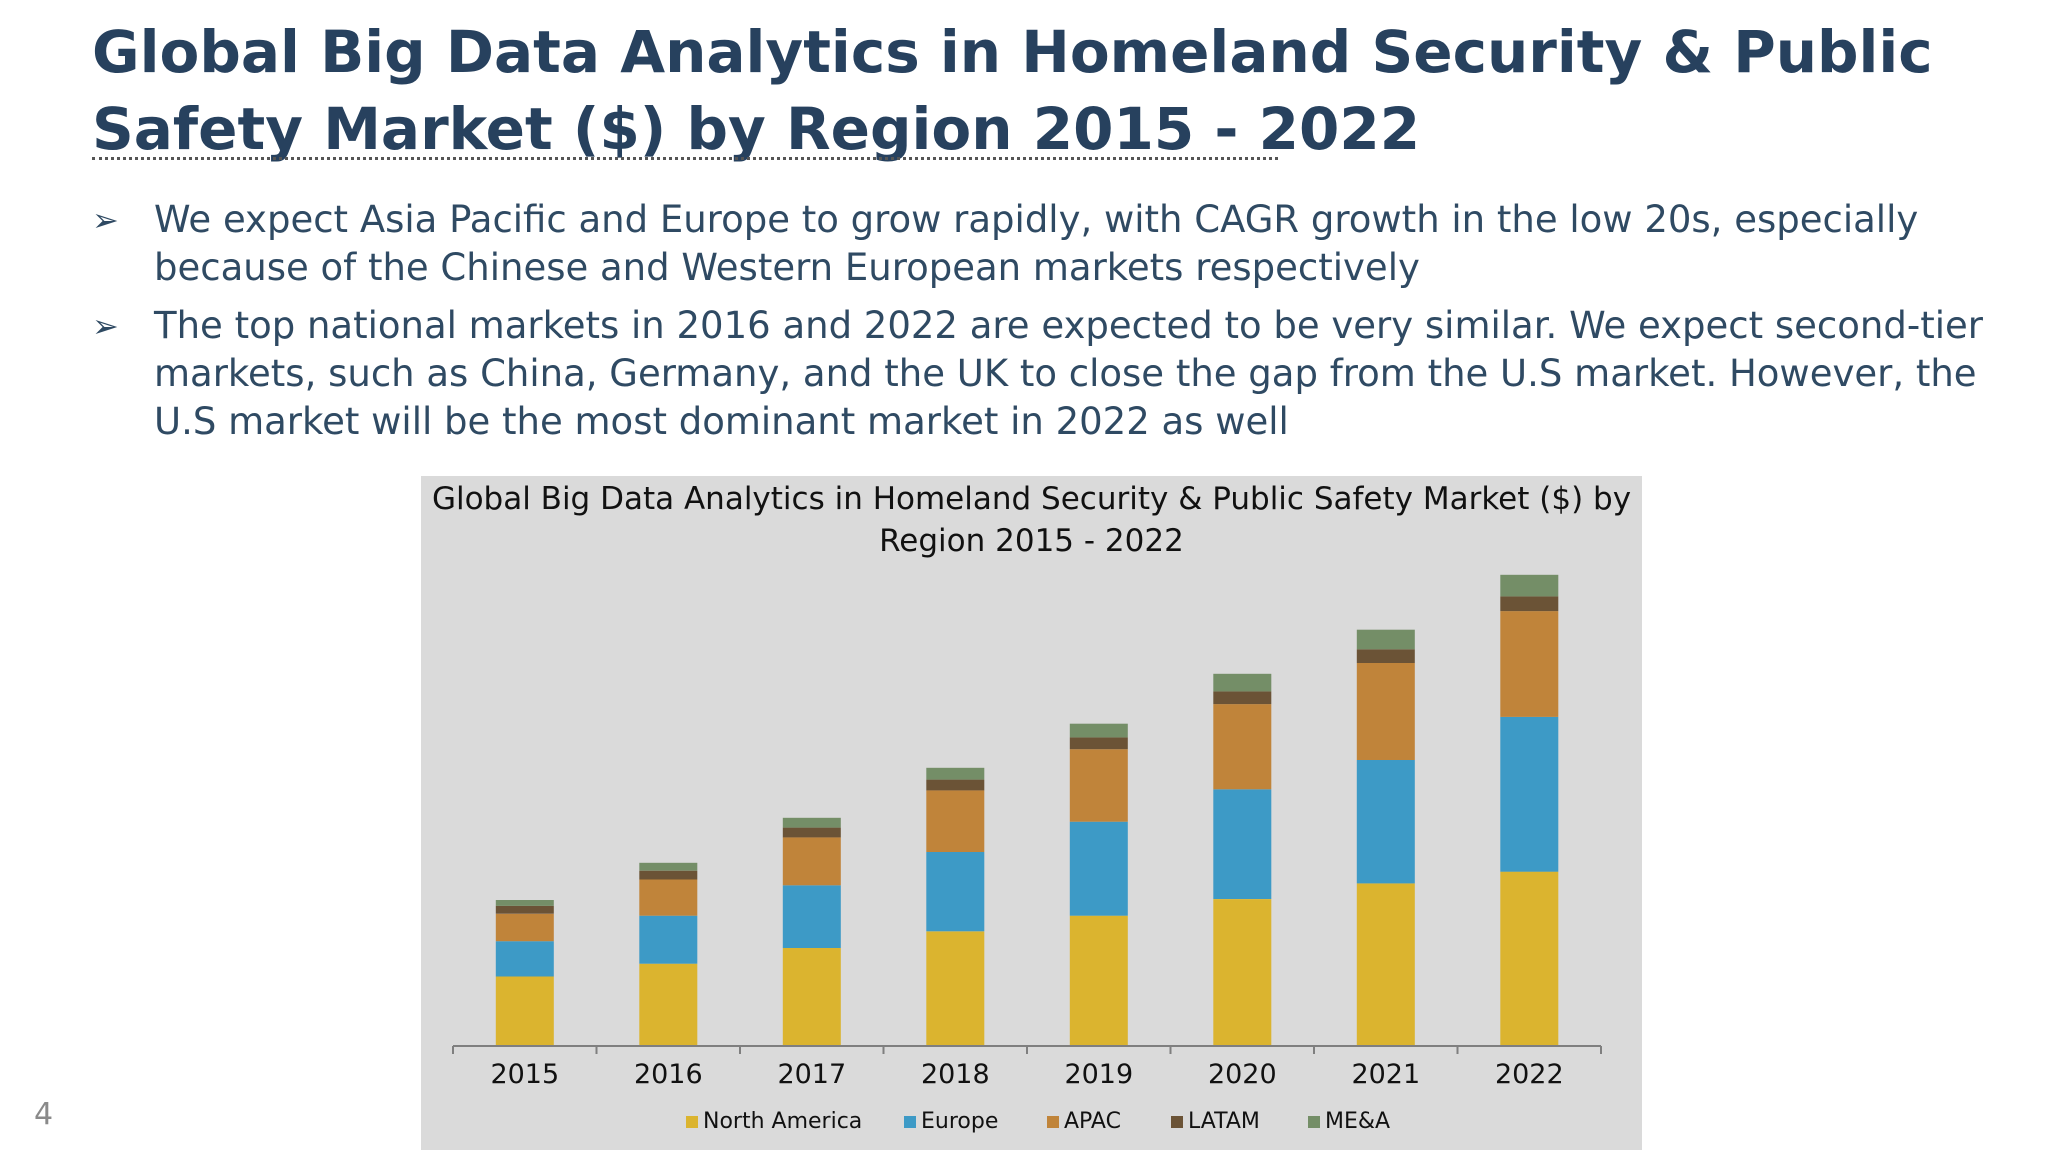 This screenshot has width=2048, height=1152. I want to click on bar-segment-europe-2022, so click(1529, 794).